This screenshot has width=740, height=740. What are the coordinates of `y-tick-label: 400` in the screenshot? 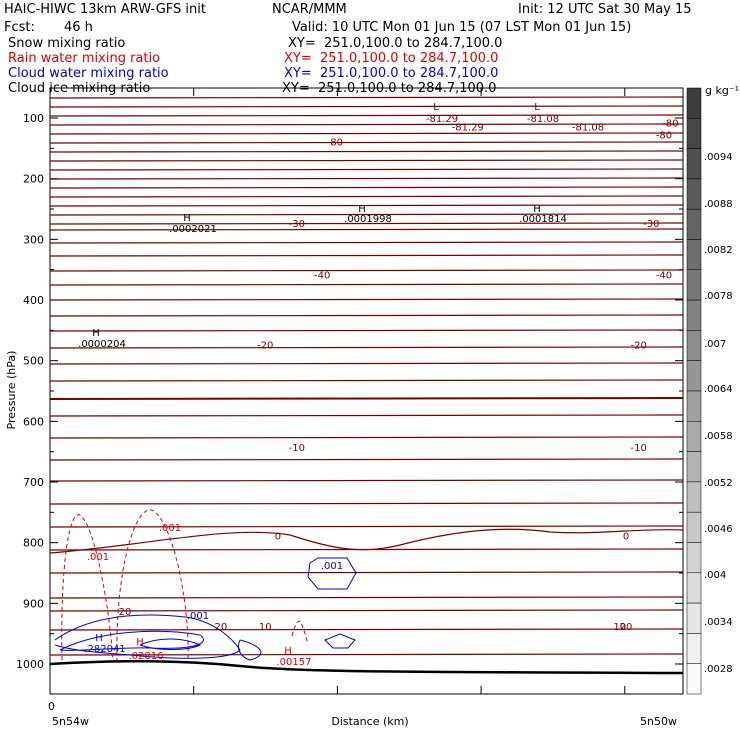 It's located at (33, 300).